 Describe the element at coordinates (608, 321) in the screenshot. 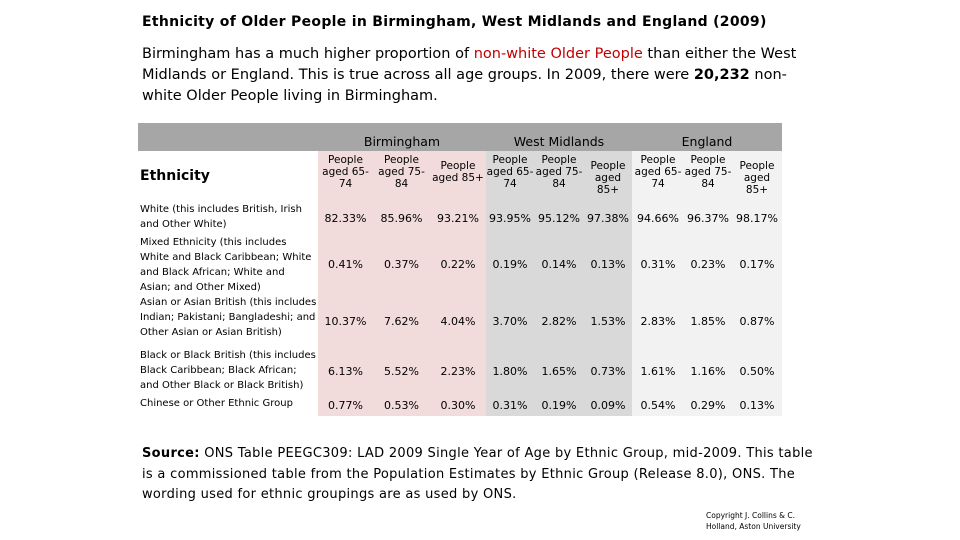

I see `table-cell: 1.53%` at that location.